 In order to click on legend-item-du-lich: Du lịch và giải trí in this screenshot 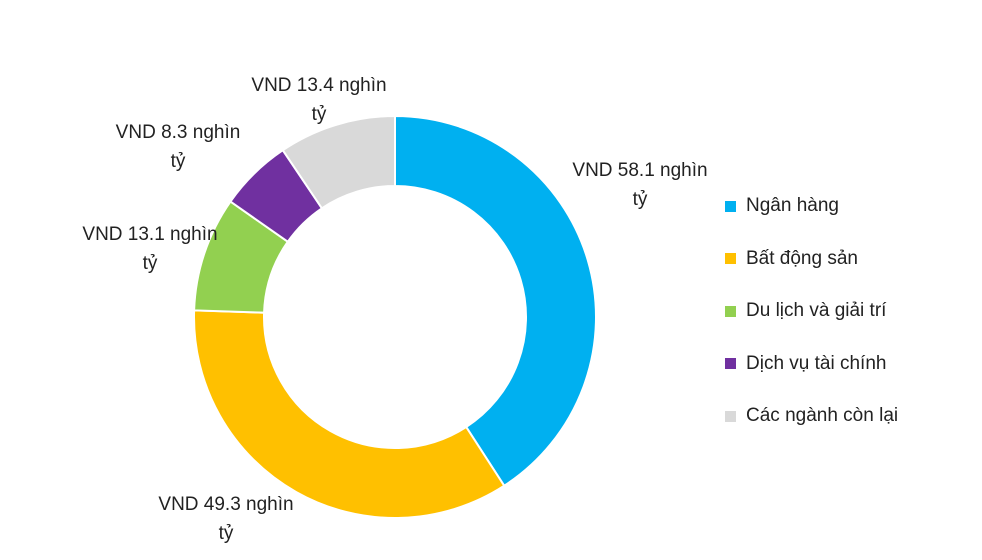, I will do `click(811, 311)`.